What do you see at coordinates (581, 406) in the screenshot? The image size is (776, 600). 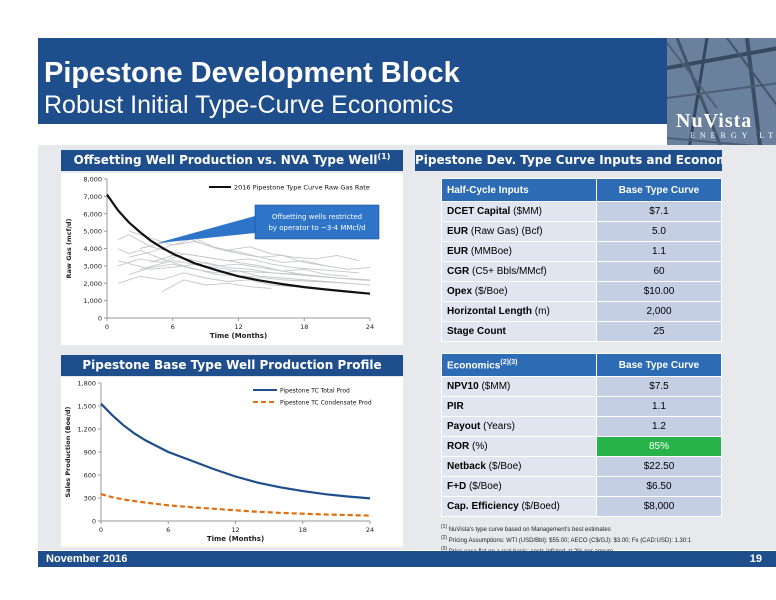 I see `economics-row: PIR 1.1` at bounding box center [581, 406].